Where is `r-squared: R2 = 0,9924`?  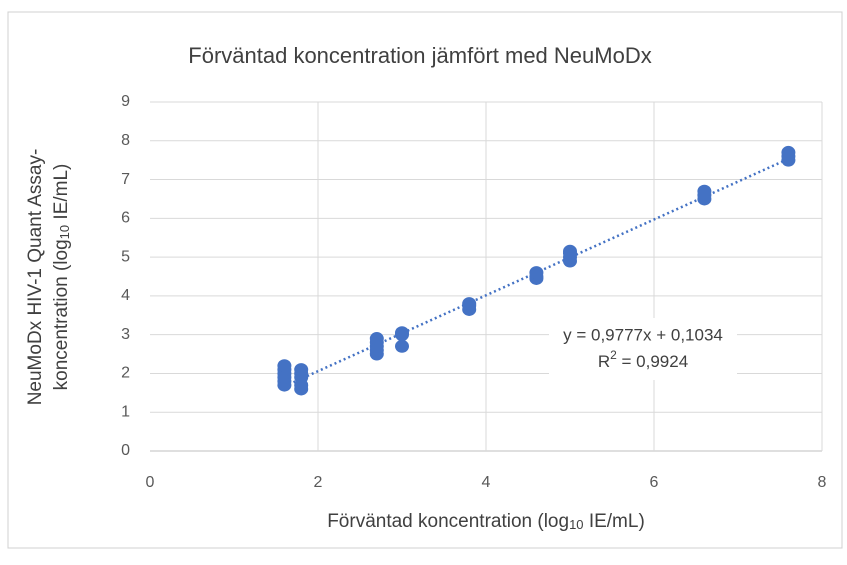 r-squared: R2 = 0,9924 is located at coordinates (643, 359).